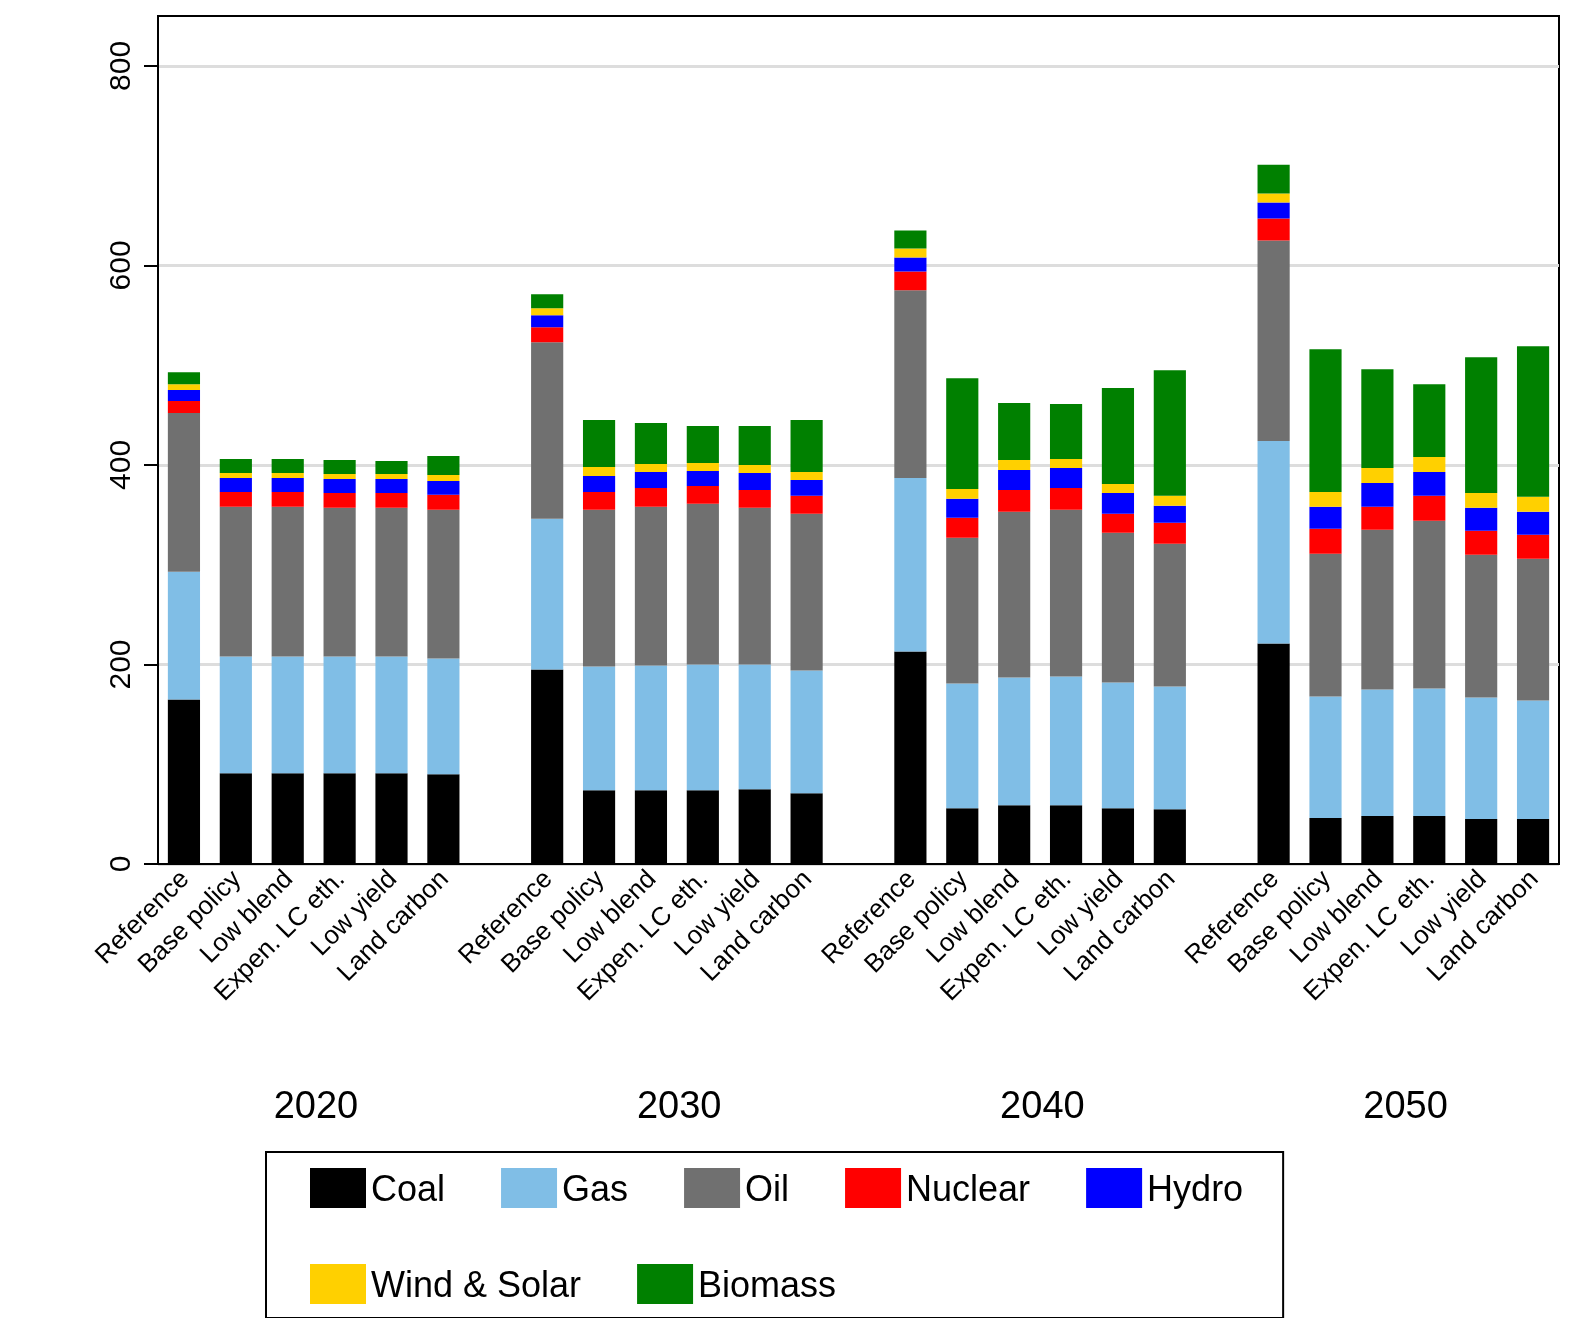  What do you see at coordinates (767, 1188) in the screenshot?
I see `legend-label: Oil` at bounding box center [767, 1188].